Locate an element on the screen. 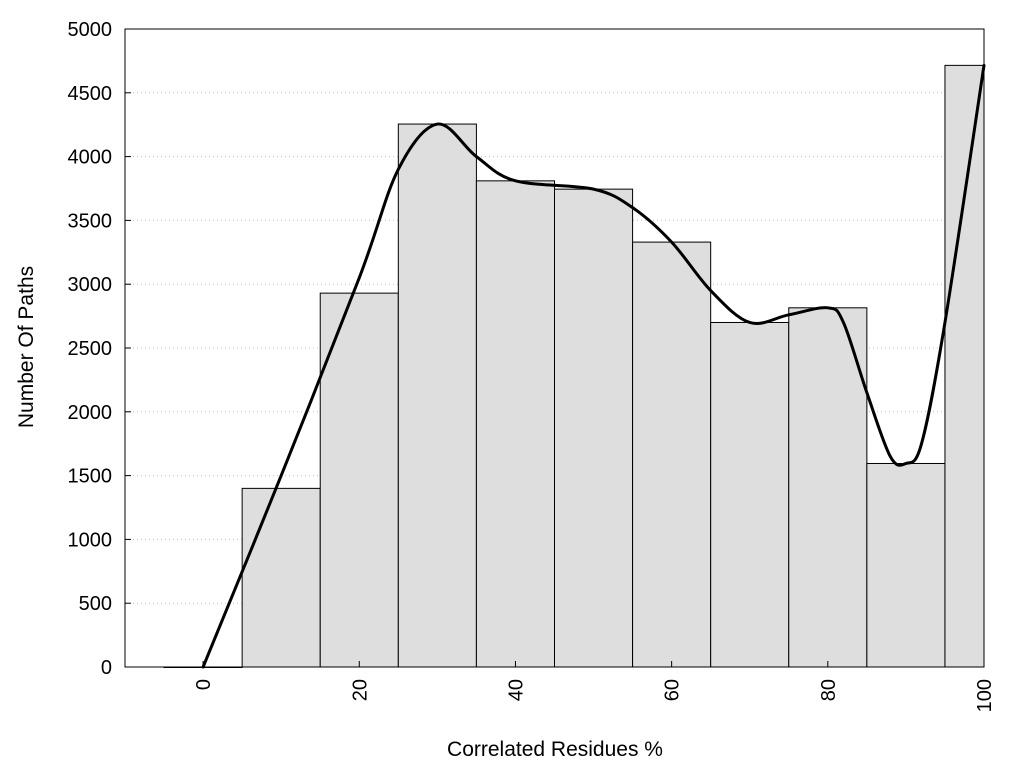 The height and width of the screenshot is (768, 1024). x-tick-label-0: 0 is located at coordinates (204, 684).